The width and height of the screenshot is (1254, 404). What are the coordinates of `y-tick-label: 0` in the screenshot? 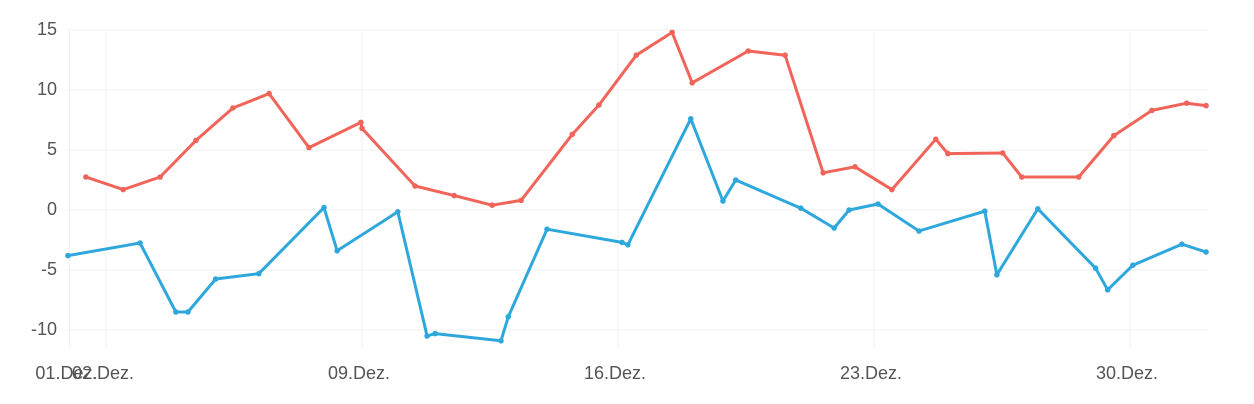 It's located at (52, 209).